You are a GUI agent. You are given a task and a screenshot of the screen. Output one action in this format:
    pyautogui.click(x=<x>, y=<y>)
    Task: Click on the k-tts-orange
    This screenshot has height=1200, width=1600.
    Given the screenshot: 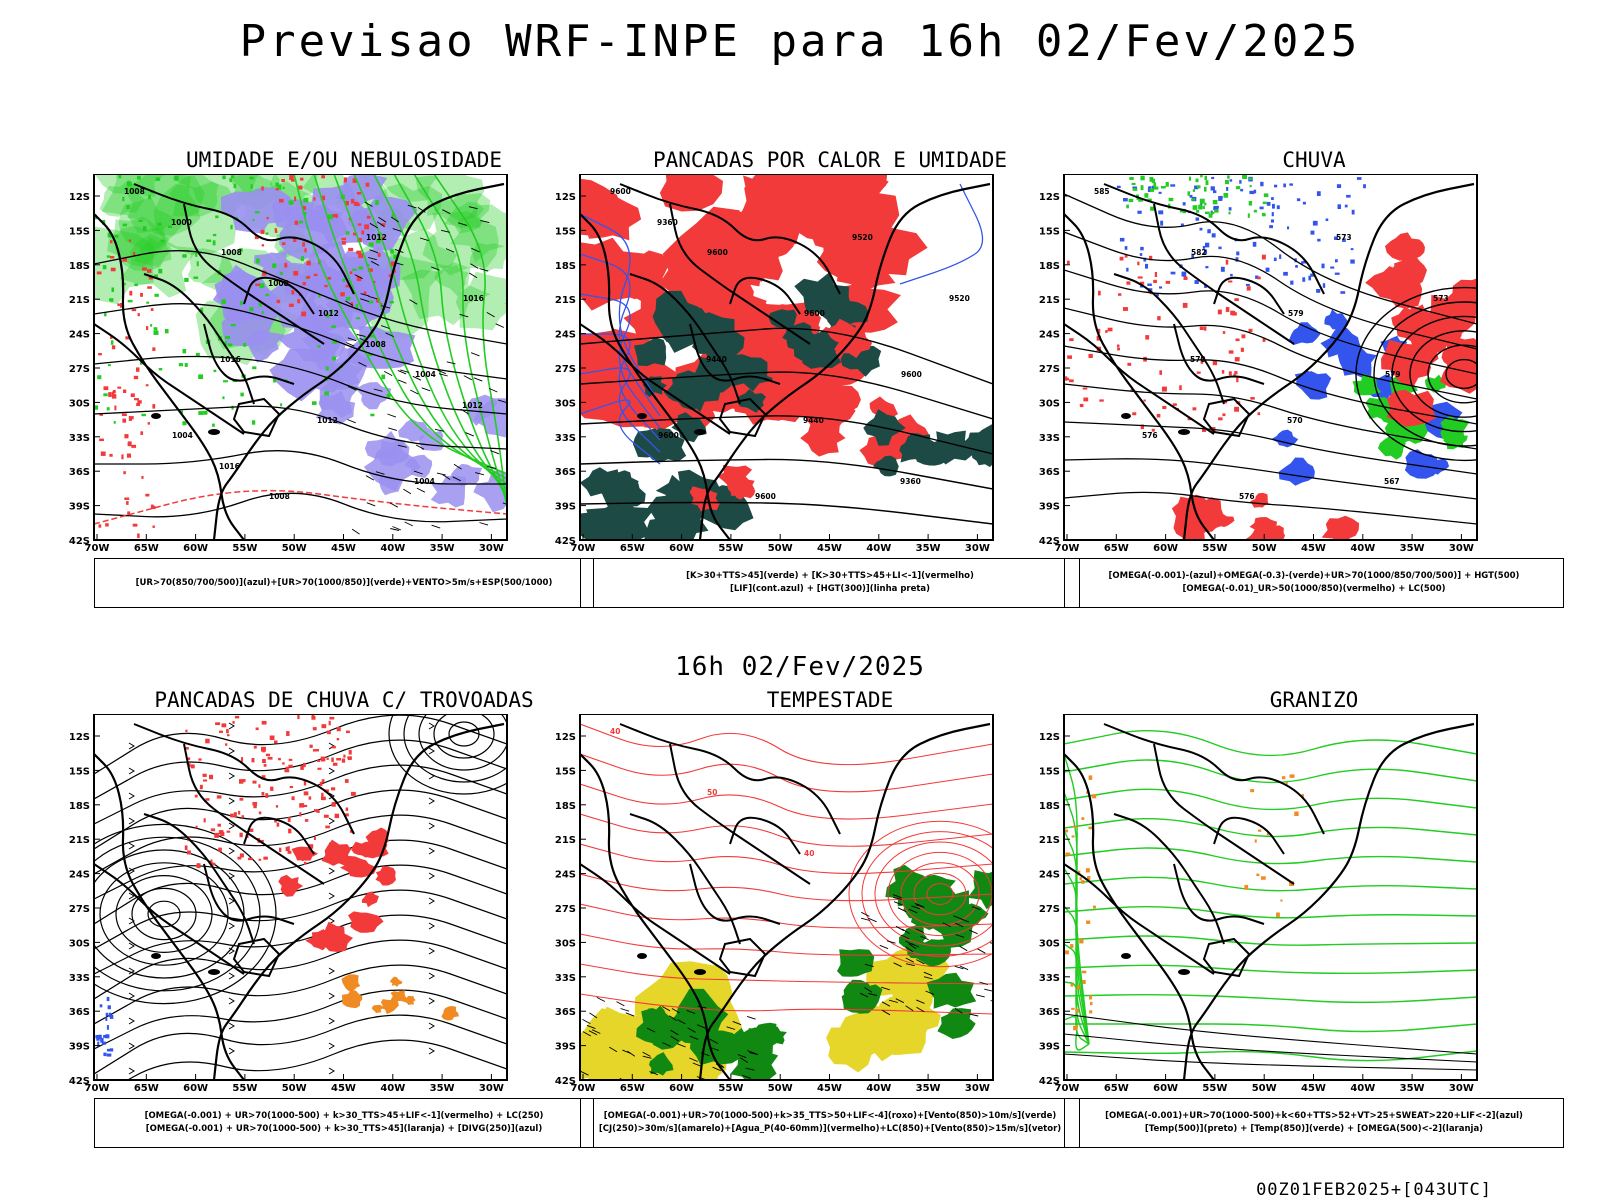 What is the action you would take?
    pyautogui.click(x=352, y=999)
    